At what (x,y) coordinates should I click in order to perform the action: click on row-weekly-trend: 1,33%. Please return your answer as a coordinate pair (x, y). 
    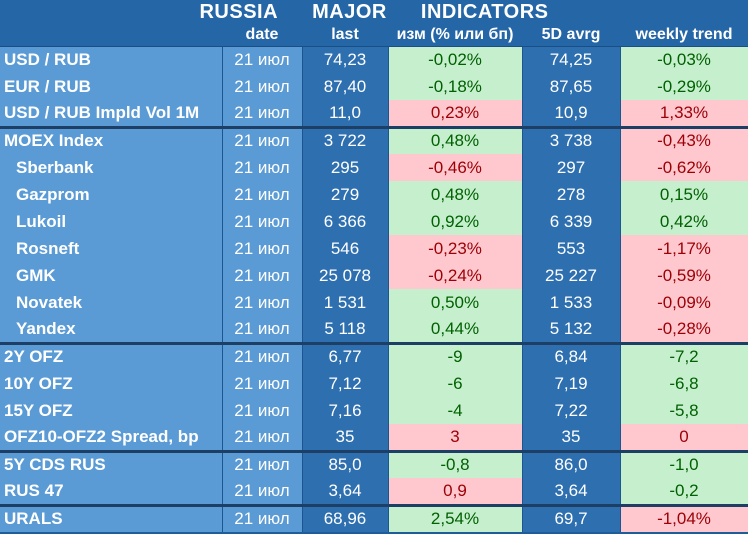
    Looking at the image, I should click on (684, 113).